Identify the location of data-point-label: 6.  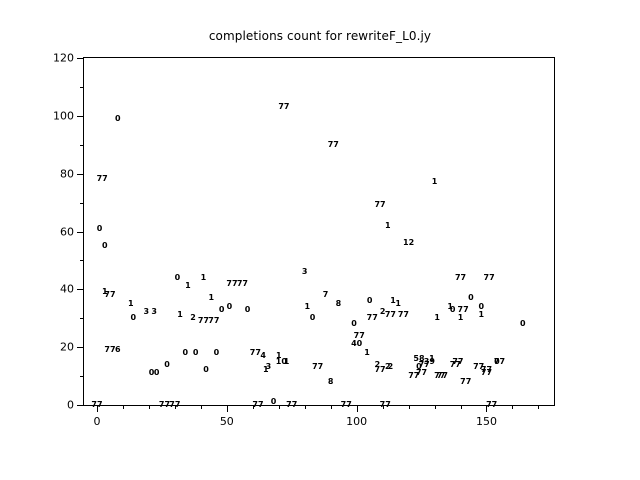
(117, 350).